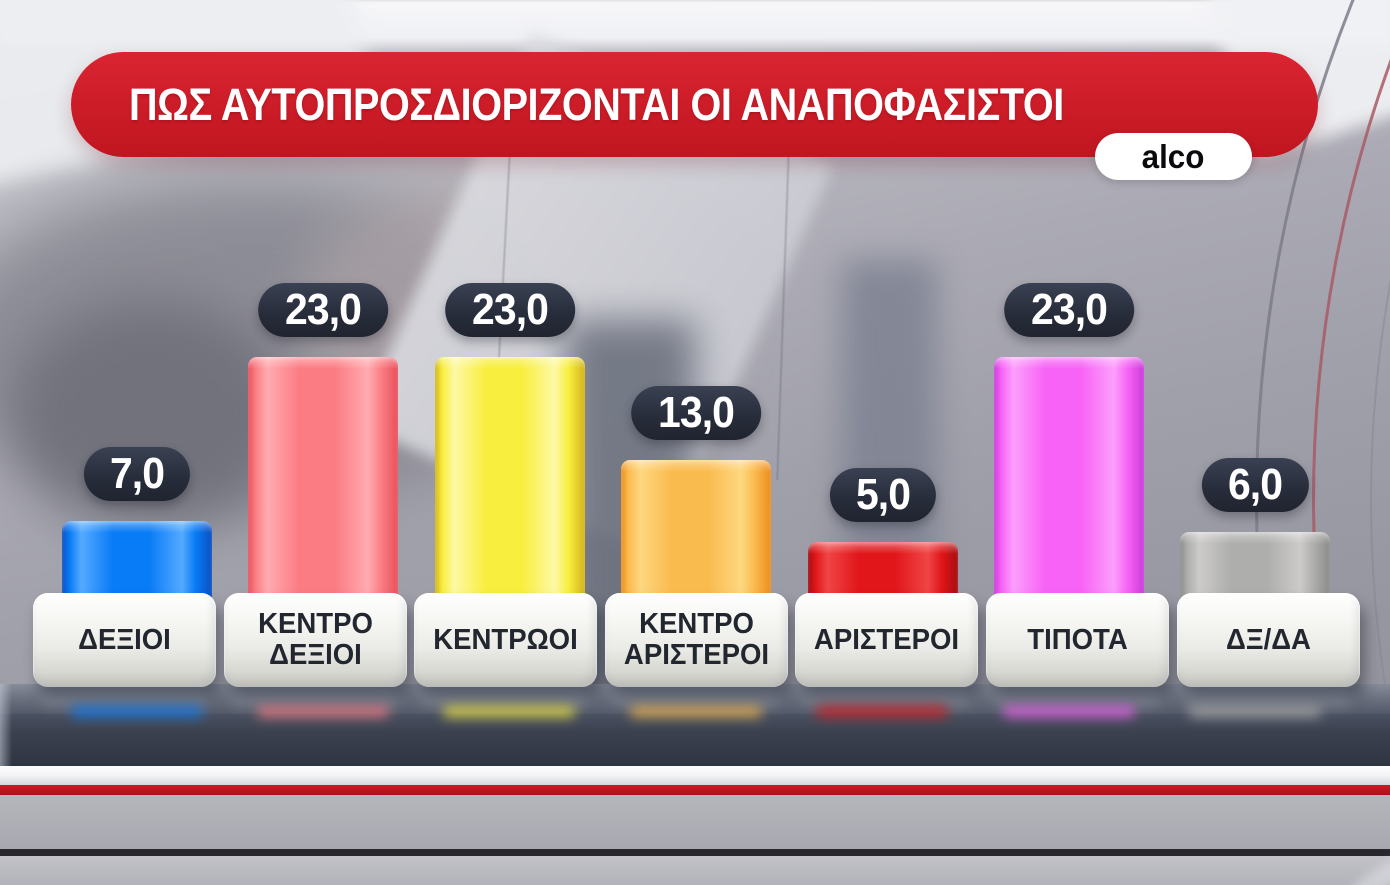  I want to click on category-label: ΚΕΝΤΡΟ ΑΡΙΣΤΕΡΟΙ, so click(696, 639).